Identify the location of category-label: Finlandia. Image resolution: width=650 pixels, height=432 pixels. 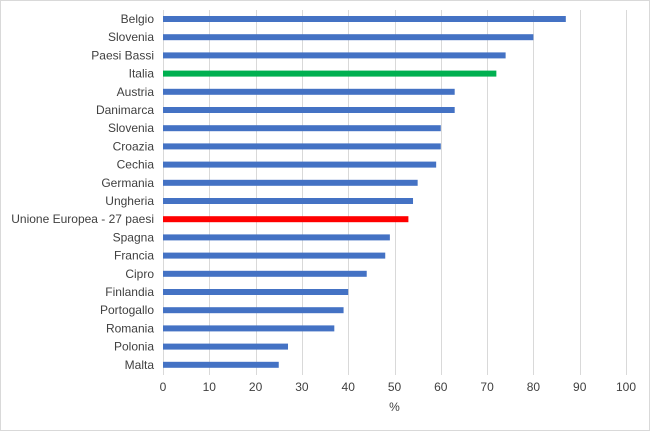
(129, 292).